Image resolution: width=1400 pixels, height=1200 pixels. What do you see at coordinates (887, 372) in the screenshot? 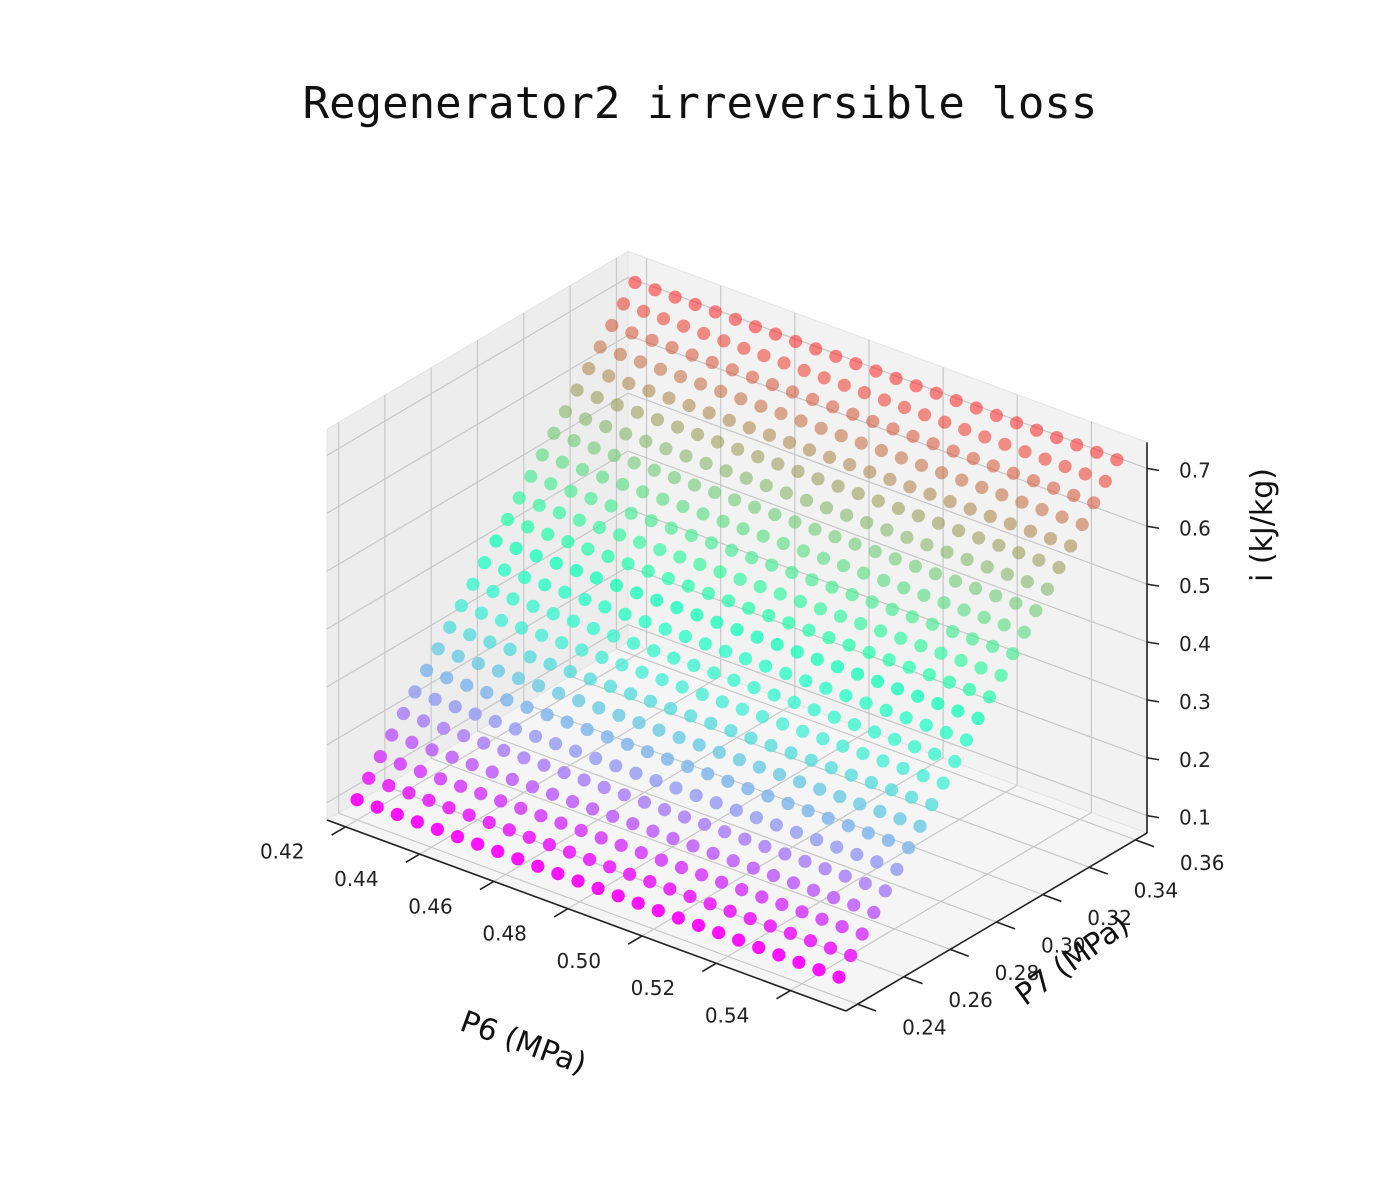
I see `grid-line-z-back` at bounding box center [887, 372].